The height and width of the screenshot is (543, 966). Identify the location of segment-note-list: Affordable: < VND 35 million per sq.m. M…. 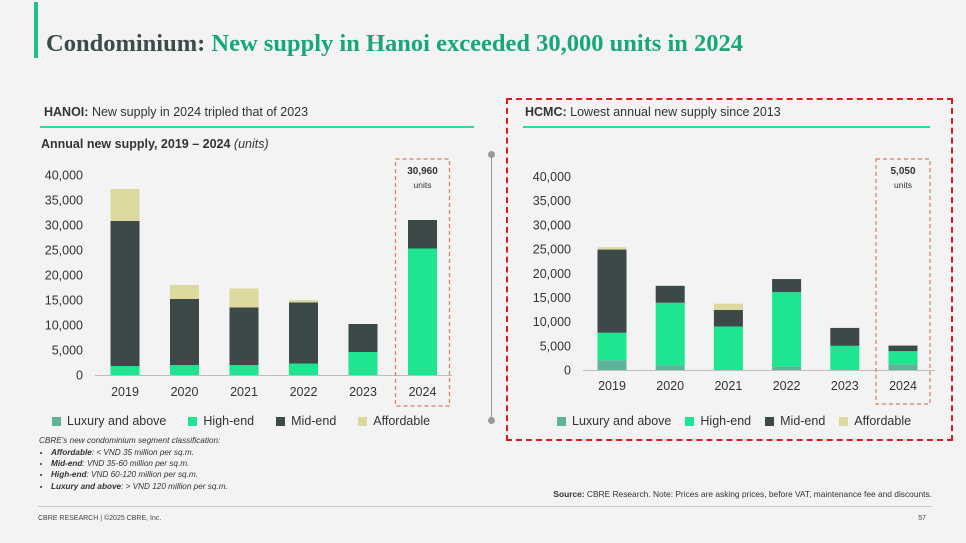
(133, 469).